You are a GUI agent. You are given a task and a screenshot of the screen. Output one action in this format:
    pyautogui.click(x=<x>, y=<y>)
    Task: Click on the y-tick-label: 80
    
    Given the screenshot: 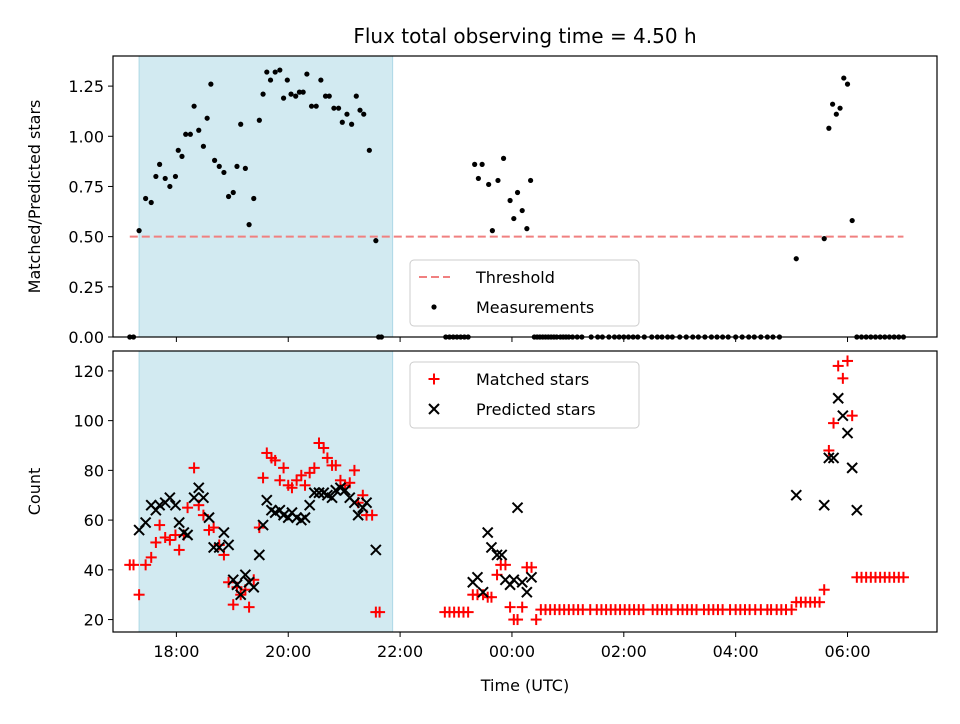 What is the action you would take?
    pyautogui.click(x=94, y=470)
    